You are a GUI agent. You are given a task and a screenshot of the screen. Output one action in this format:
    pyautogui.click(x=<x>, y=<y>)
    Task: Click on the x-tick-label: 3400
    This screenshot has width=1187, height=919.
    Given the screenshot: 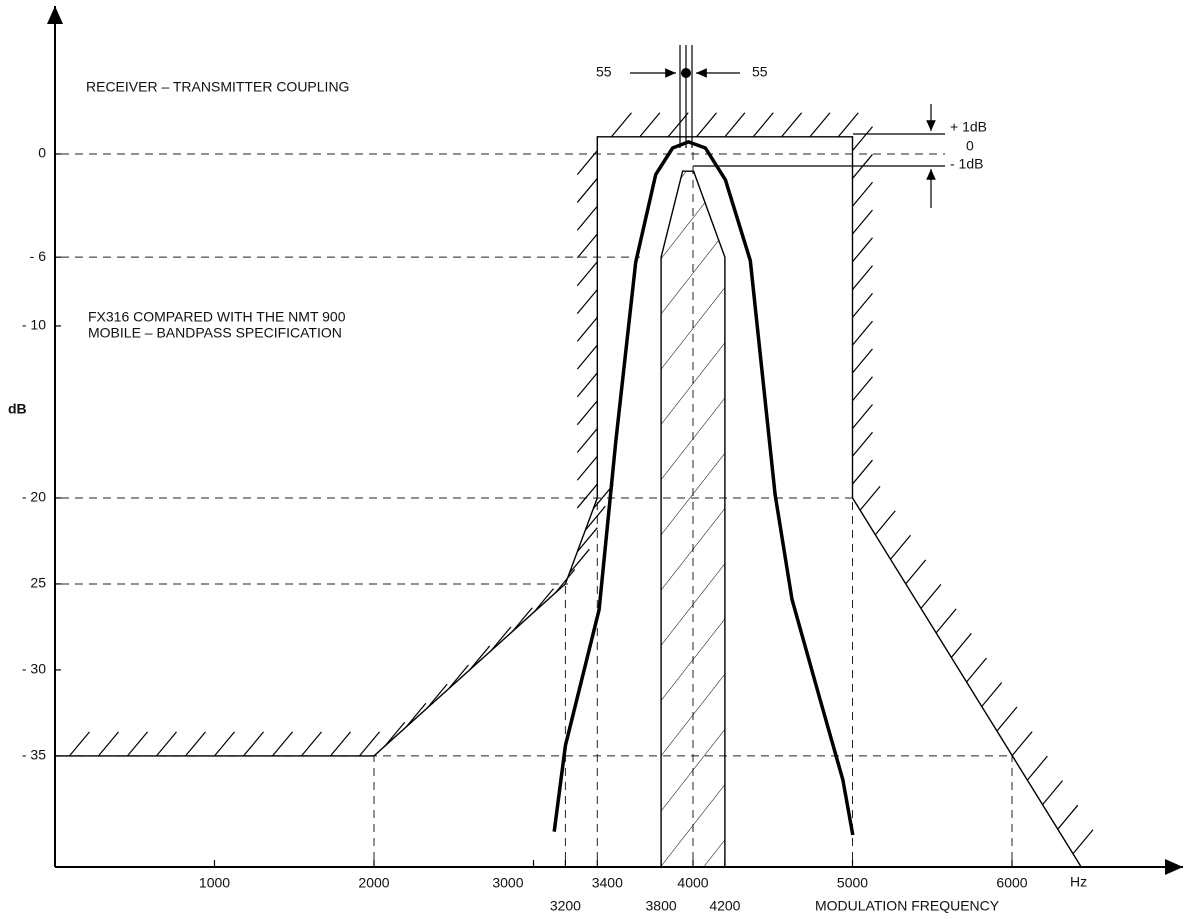 What is the action you would take?
    pyautogui.click(x=607, y=883)
    